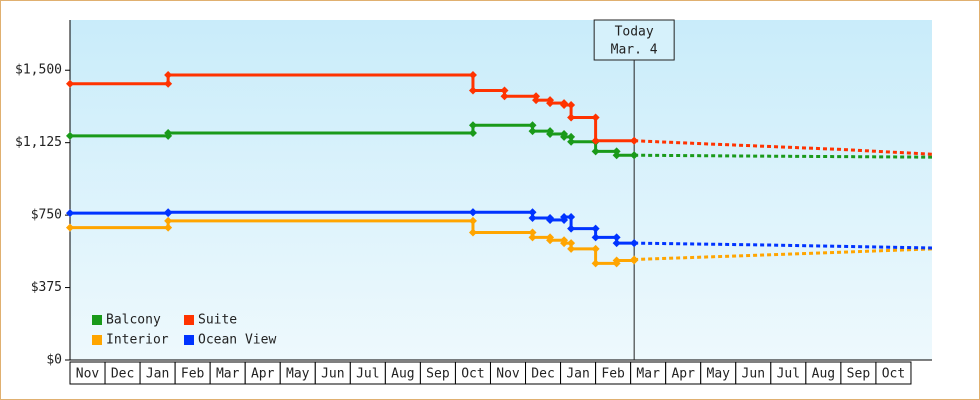  Describe the element at coordinates (634, 32) in the screenshot. I see `today-label: Today` at that location.